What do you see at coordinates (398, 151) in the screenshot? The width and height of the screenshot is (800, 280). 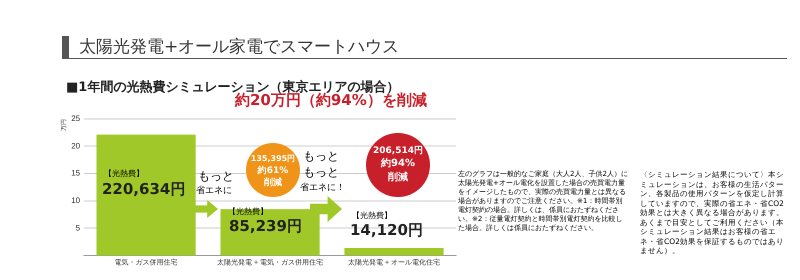 I see `annotation: 206,514円` at bounding box center [398, 151].